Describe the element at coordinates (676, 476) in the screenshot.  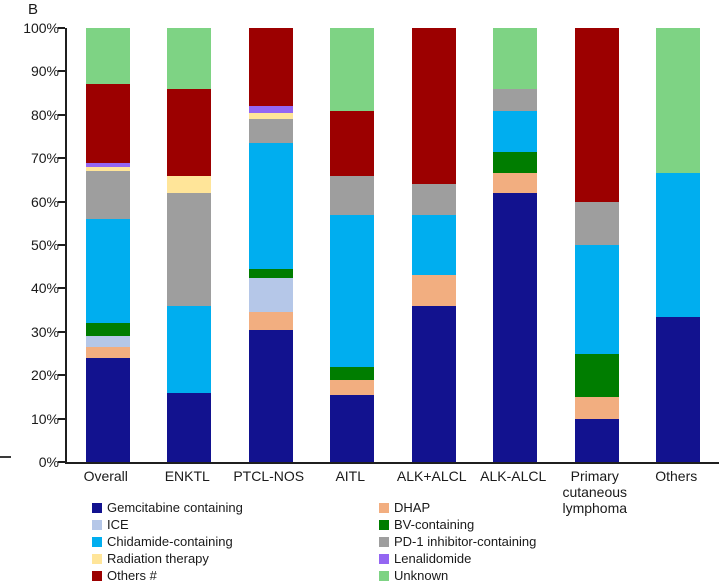
I see `x-axis-label-text: Others` at that location.